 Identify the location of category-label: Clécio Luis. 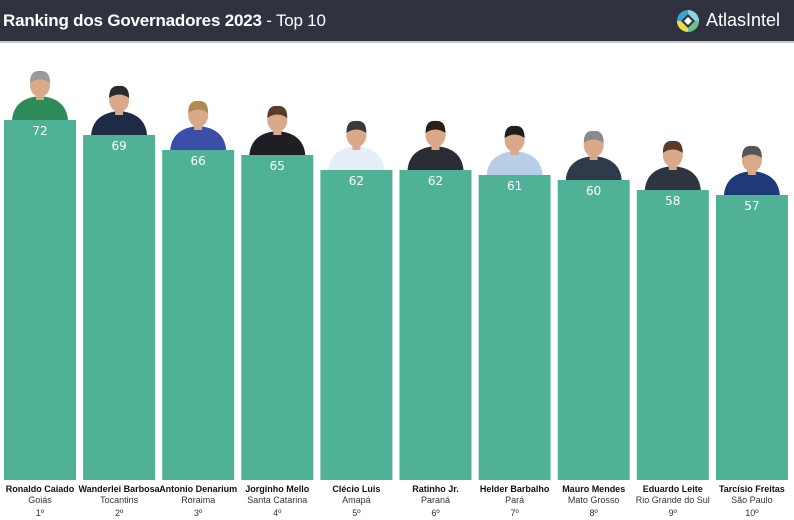
(356, 489).